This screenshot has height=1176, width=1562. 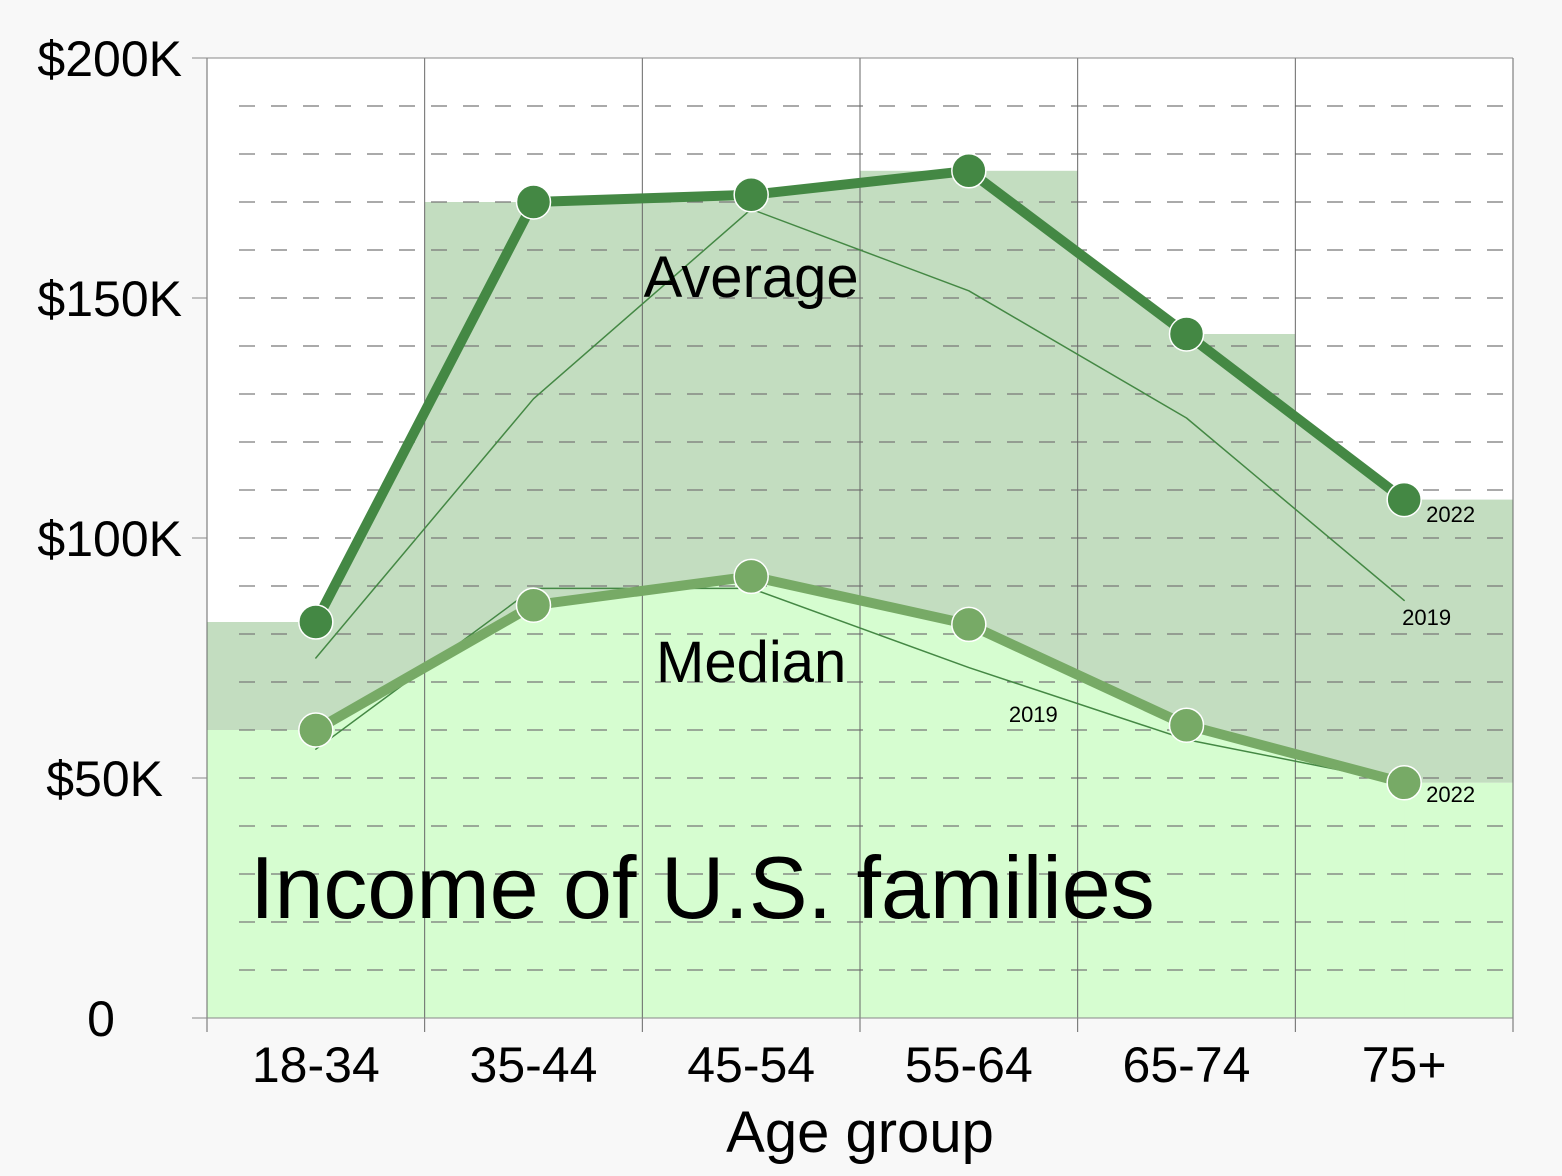 What do you see at coordinates (702, 887) in the screenshot?
I see `chart-title: Income of U.S. families` at bounding box center [702, 887].